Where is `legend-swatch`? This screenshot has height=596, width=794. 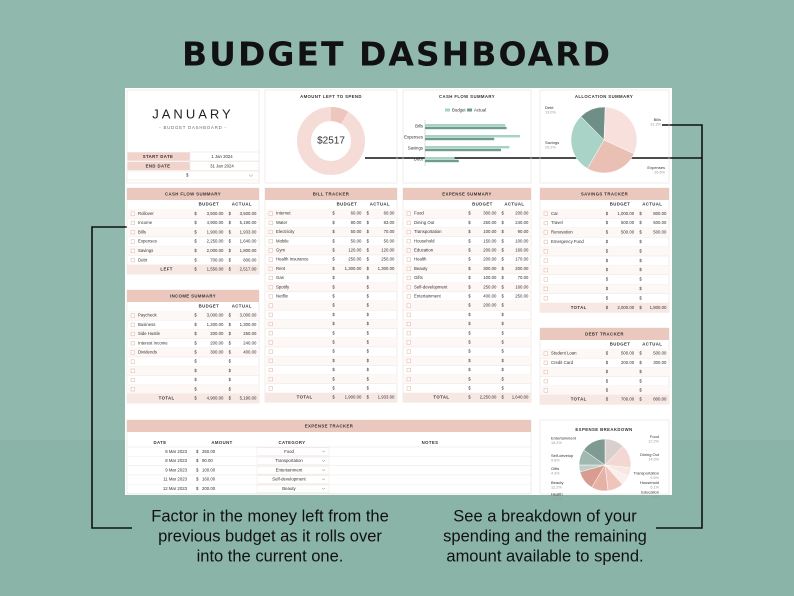
legend-swatch is located at coordinates (469, 110).